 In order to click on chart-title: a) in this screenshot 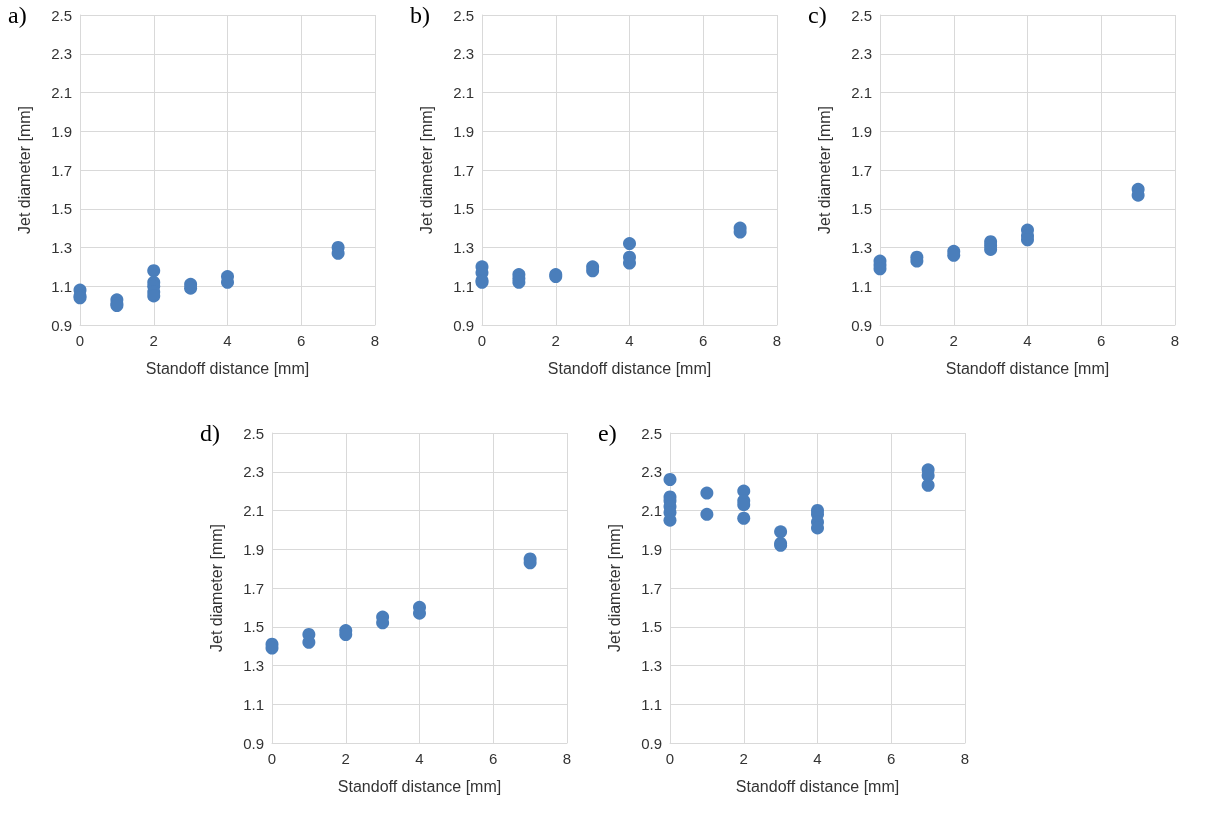, I will do `click(17, 15)`.